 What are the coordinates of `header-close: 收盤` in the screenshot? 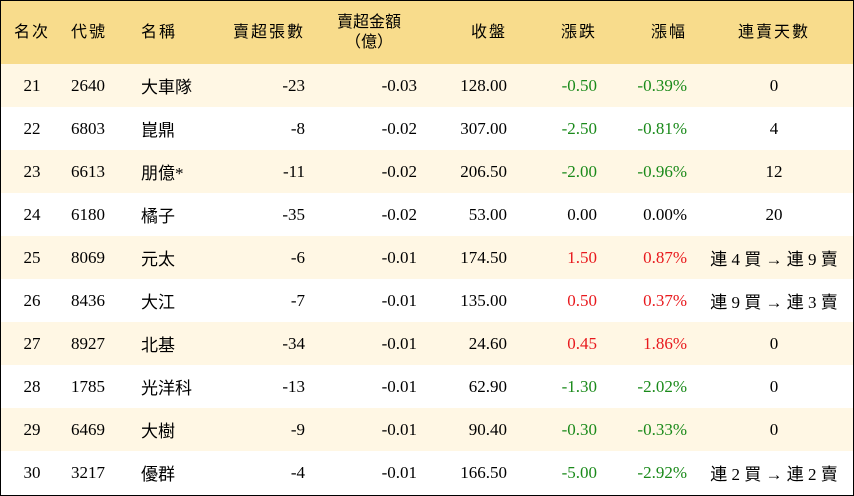 It's located at (488, 32).